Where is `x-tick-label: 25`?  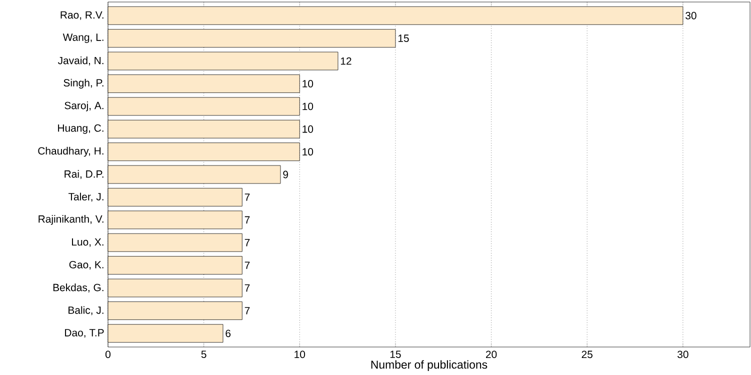
x-tick-label: 25 is located at coordinates (587, 354).